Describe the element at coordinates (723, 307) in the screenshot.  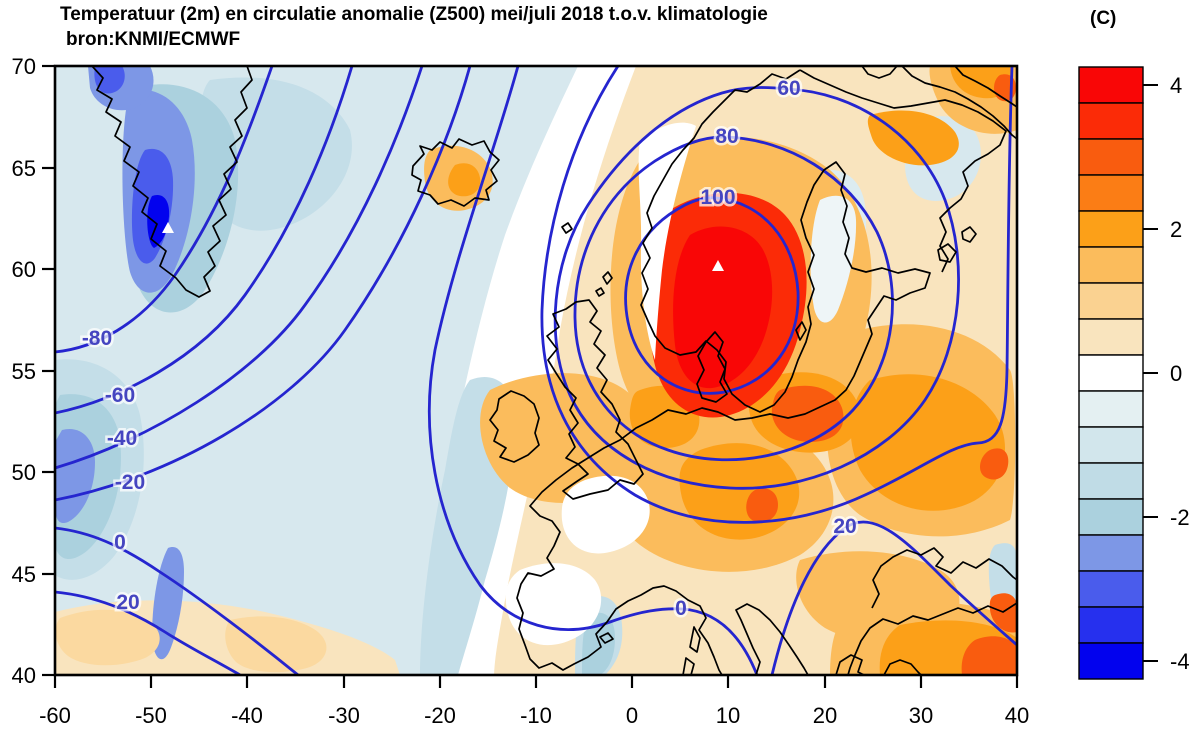
I see `field-region-warm-deepred-core` at that location.